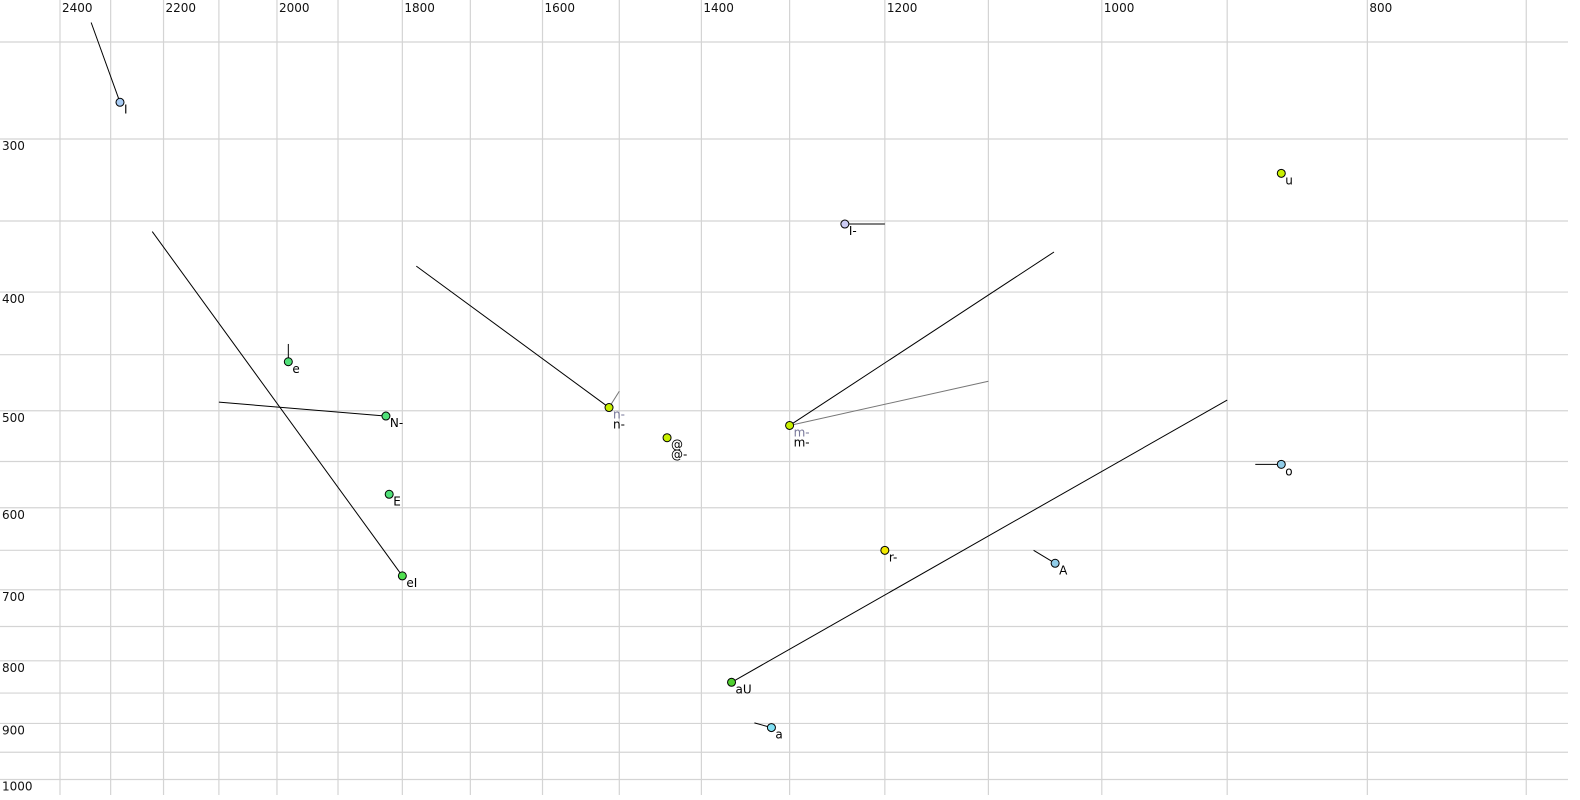 This screenshot has height=800, width=1580. I want to click on x-tick-label: 1000, so click(1119, 8).